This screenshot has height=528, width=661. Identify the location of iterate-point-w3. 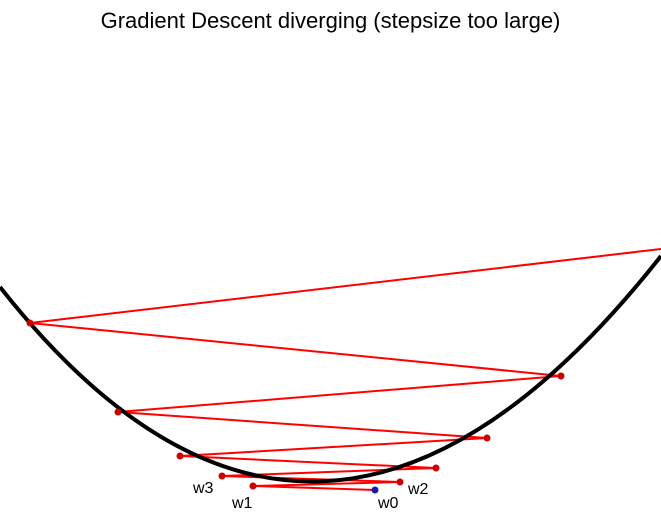
(222, 476).